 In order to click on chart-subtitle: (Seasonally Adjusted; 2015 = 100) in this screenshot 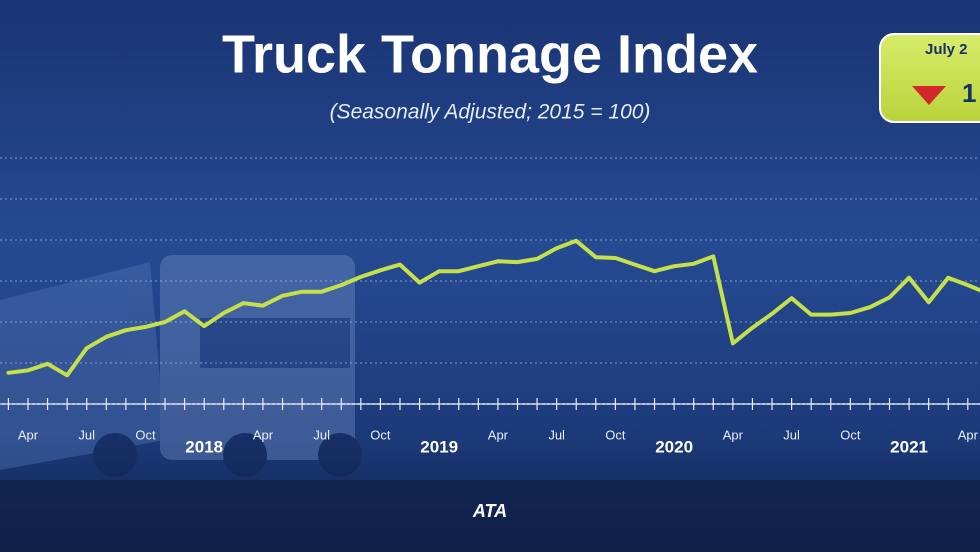, I will do `click(490, 112)`.